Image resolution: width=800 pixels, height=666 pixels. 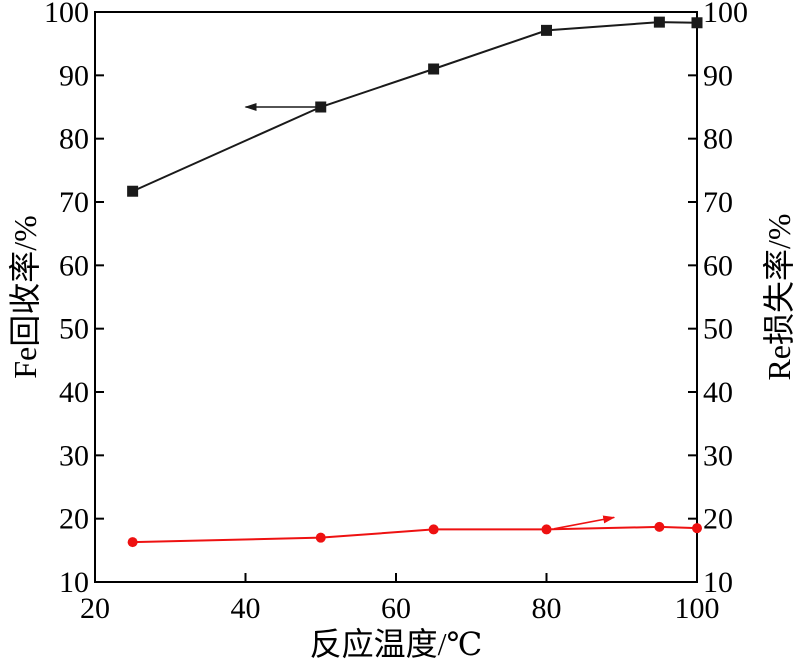 What do you see at coordinates (74, 392) in the screenshot?
I see `left-y-tick-label: 40` at bounding box center [74, 392].